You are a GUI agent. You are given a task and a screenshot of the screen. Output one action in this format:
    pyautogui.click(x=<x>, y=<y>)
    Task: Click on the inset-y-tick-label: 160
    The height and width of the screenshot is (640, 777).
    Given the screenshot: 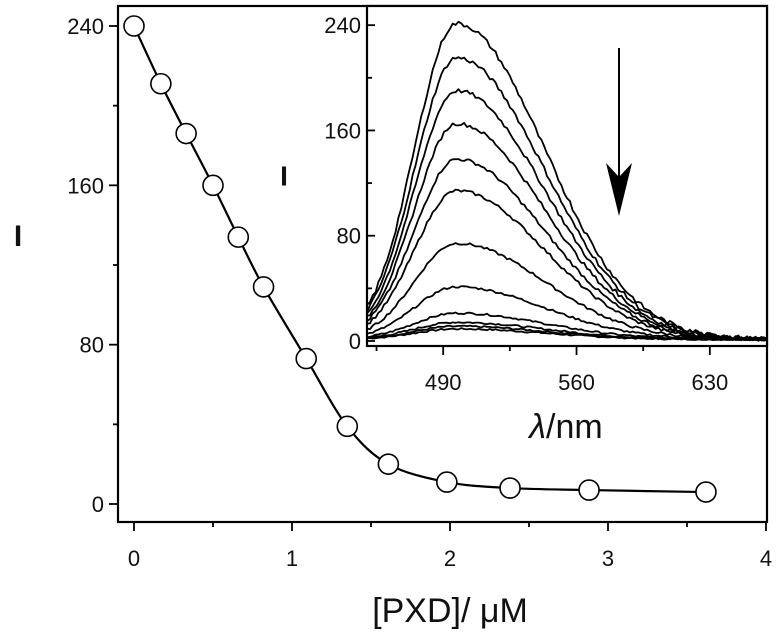 What is the action you would take?
    pyautogui.click(x=342, y=130)
    